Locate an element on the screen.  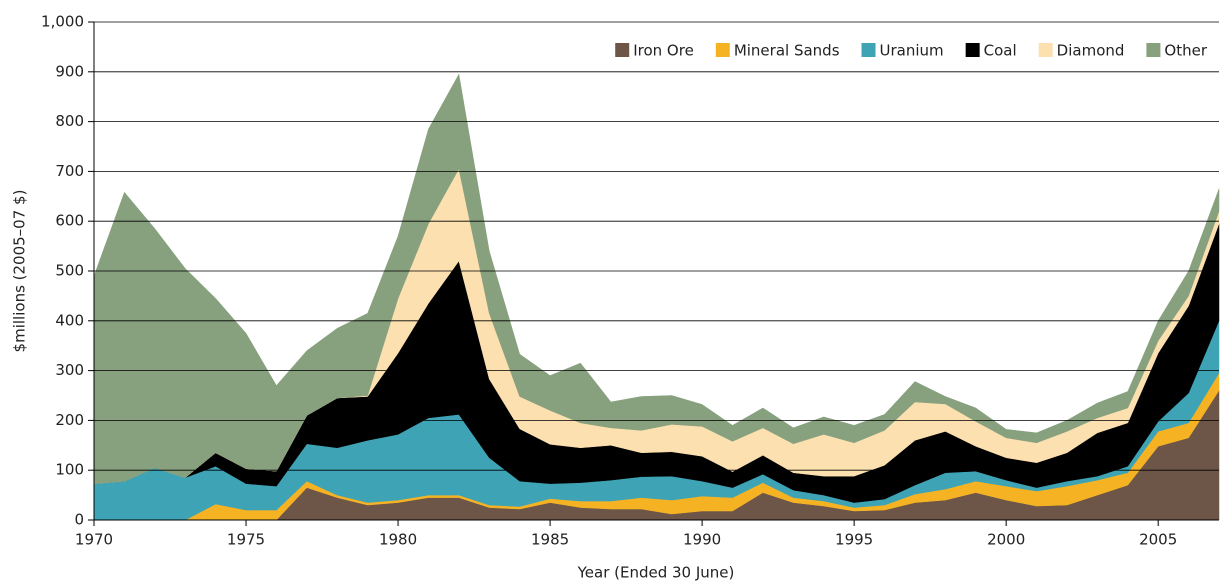
y-tick-label: 500 is located at coordinates (69, 271).